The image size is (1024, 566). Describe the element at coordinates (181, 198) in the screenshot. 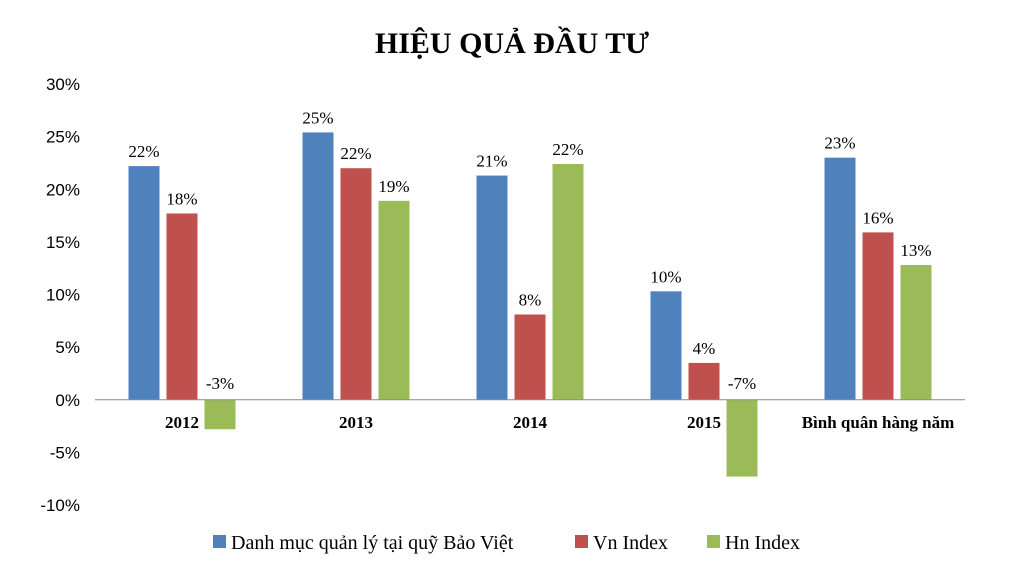

I see `data-label: 18%` at that location.